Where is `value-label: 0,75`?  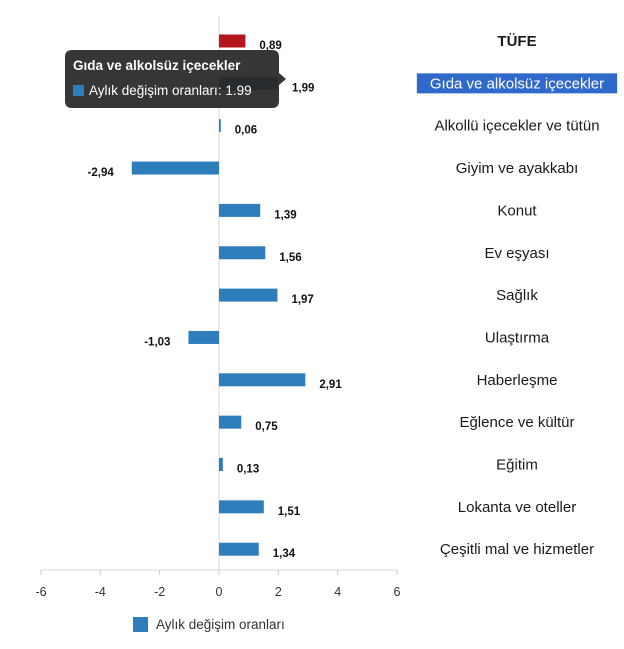
value-label: 0,75 is located at coordinates (266, 427).